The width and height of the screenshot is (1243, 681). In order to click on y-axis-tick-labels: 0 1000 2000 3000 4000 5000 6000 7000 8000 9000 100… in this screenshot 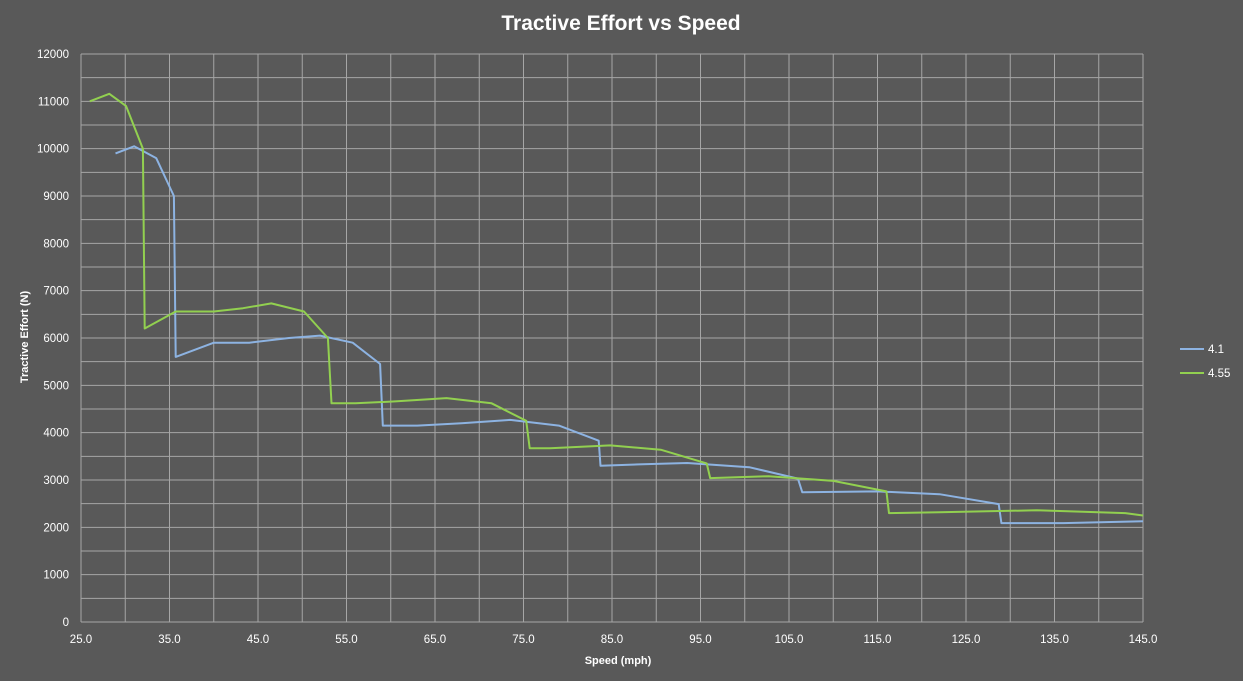, I will do `click(53, 339)`.